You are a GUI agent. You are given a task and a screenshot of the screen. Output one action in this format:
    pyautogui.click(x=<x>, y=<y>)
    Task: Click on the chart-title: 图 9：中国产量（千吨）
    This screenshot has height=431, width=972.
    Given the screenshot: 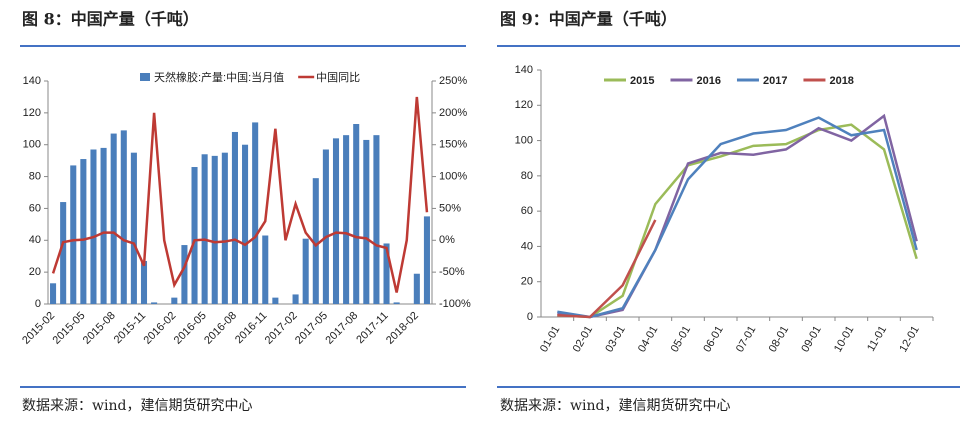 What is the action you would take?
    pyautogui.click(x=588, y=19)
    